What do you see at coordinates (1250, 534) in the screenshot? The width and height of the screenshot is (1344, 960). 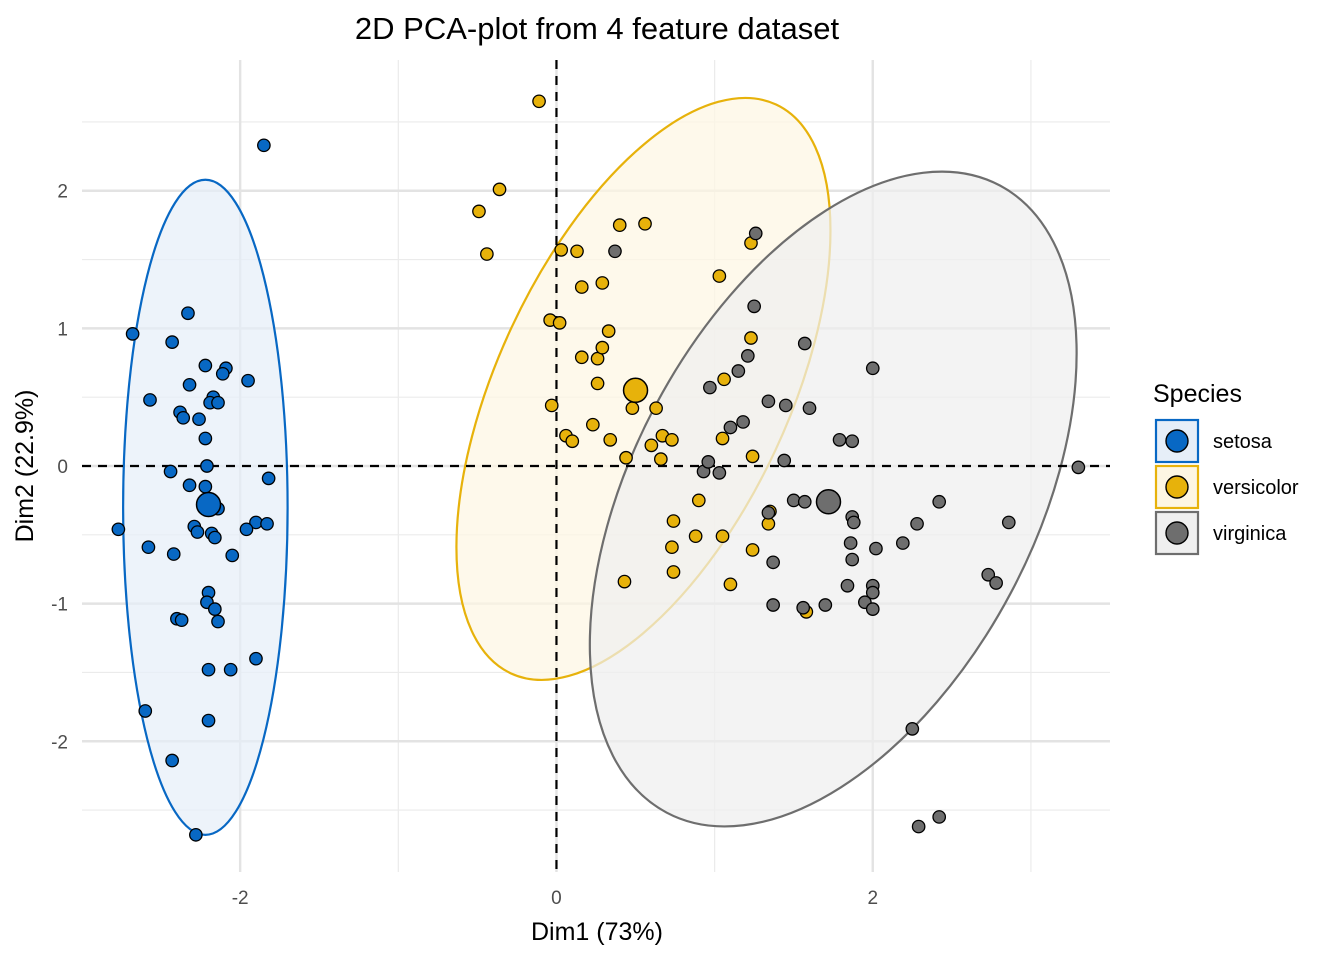 I see `legend-label-virginica: virginica` at bounding box center [1250, 534].